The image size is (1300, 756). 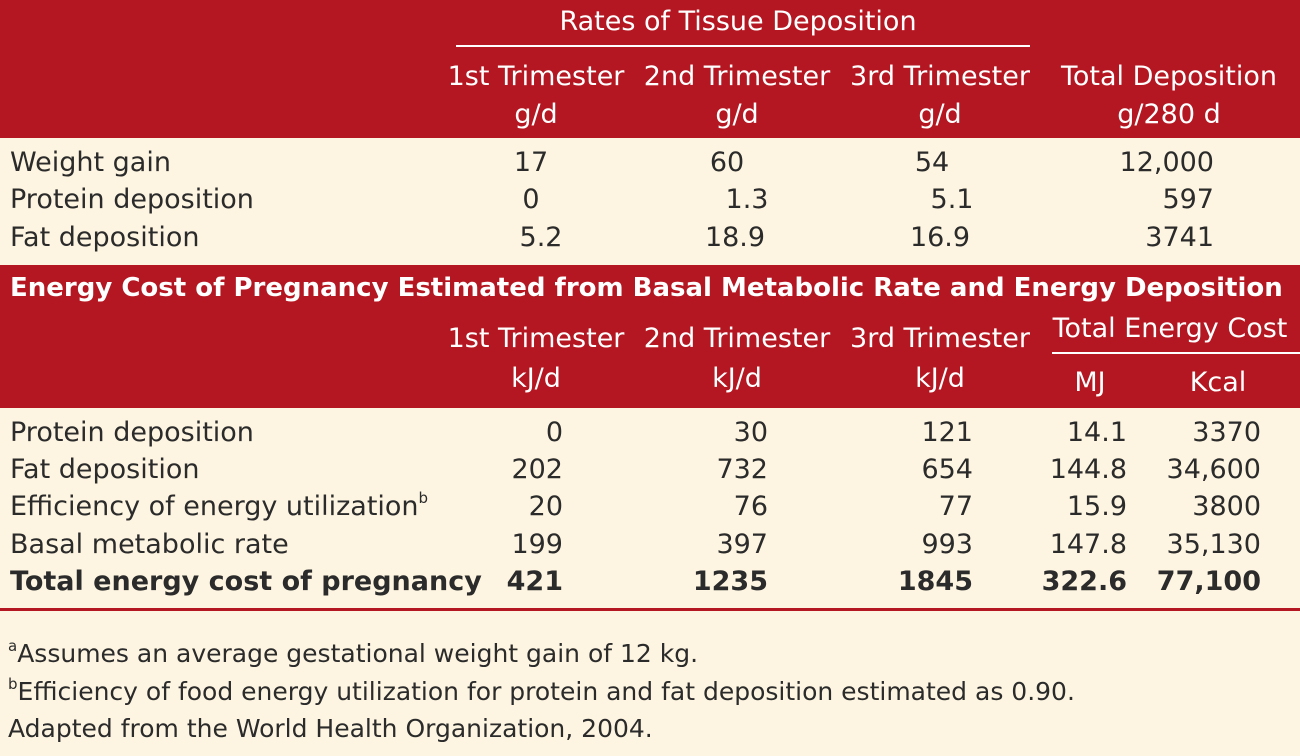 I want to click on table1-group-rule, so click(x=743, y=46).